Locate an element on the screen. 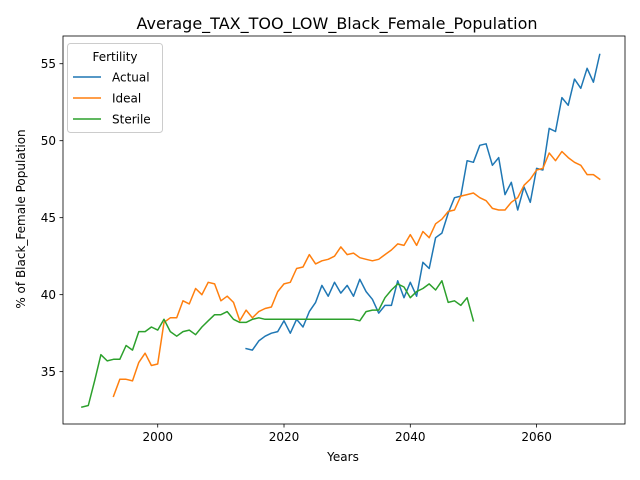 This screenshot has width=640, height=480. y-axis-ticks: 35 40 45 50 55 is located at coordinates (52, 218).